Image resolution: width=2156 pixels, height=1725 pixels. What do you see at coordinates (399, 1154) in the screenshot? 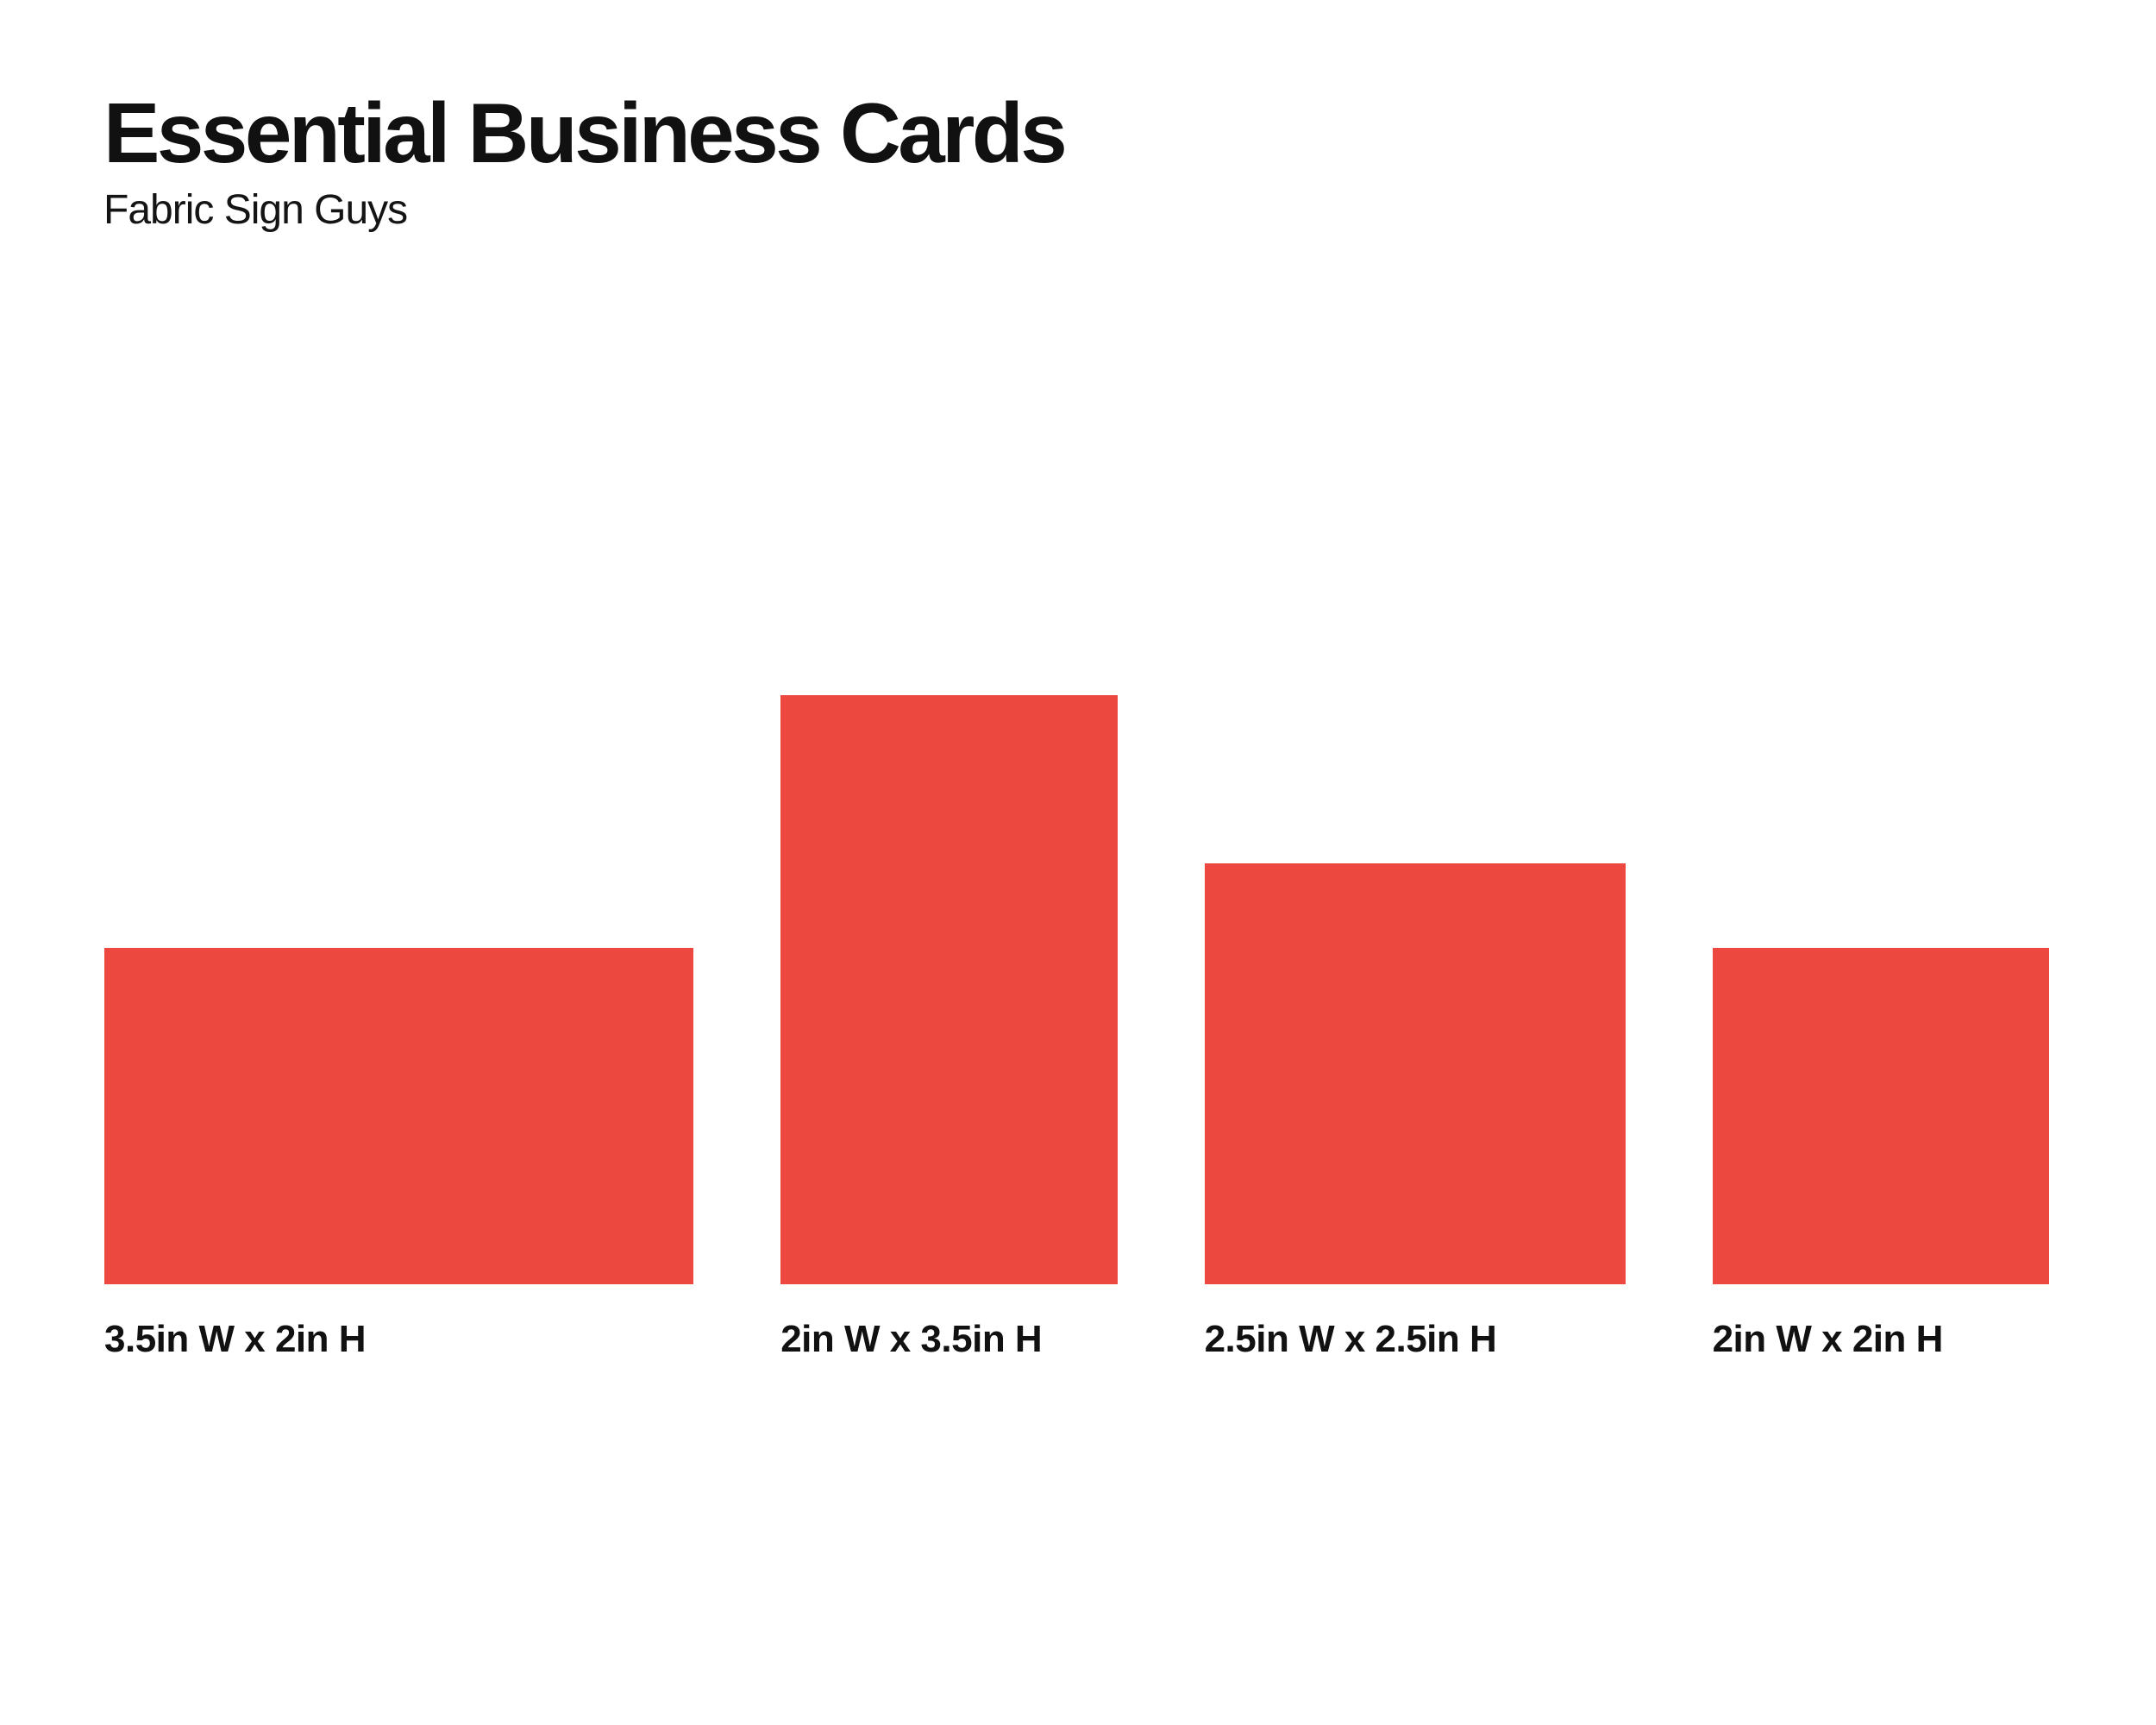
I see `card-rect-3-5x2: 3.5in W x 2in H` at bounding box center [399, 1154].